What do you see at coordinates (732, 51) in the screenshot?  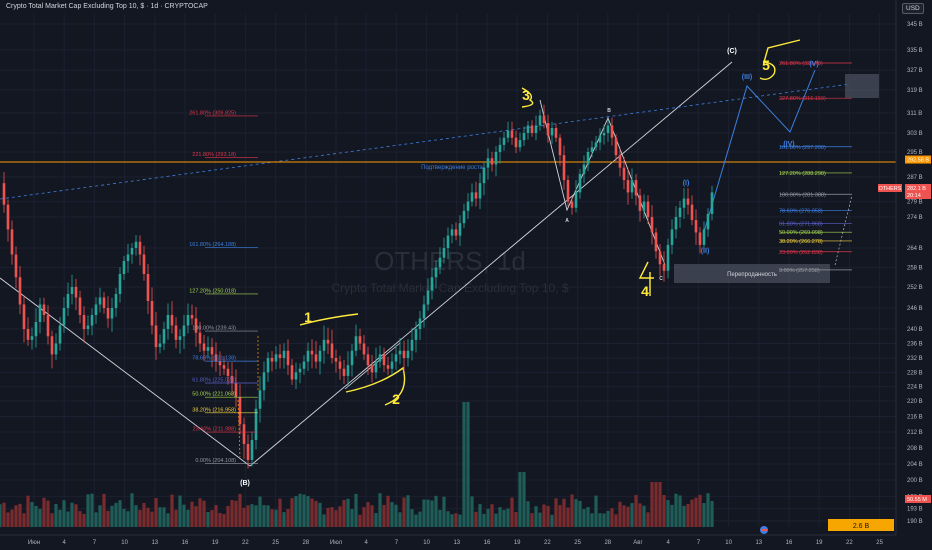 I see `wave-label: (C)` at bounding box center [732, 51].